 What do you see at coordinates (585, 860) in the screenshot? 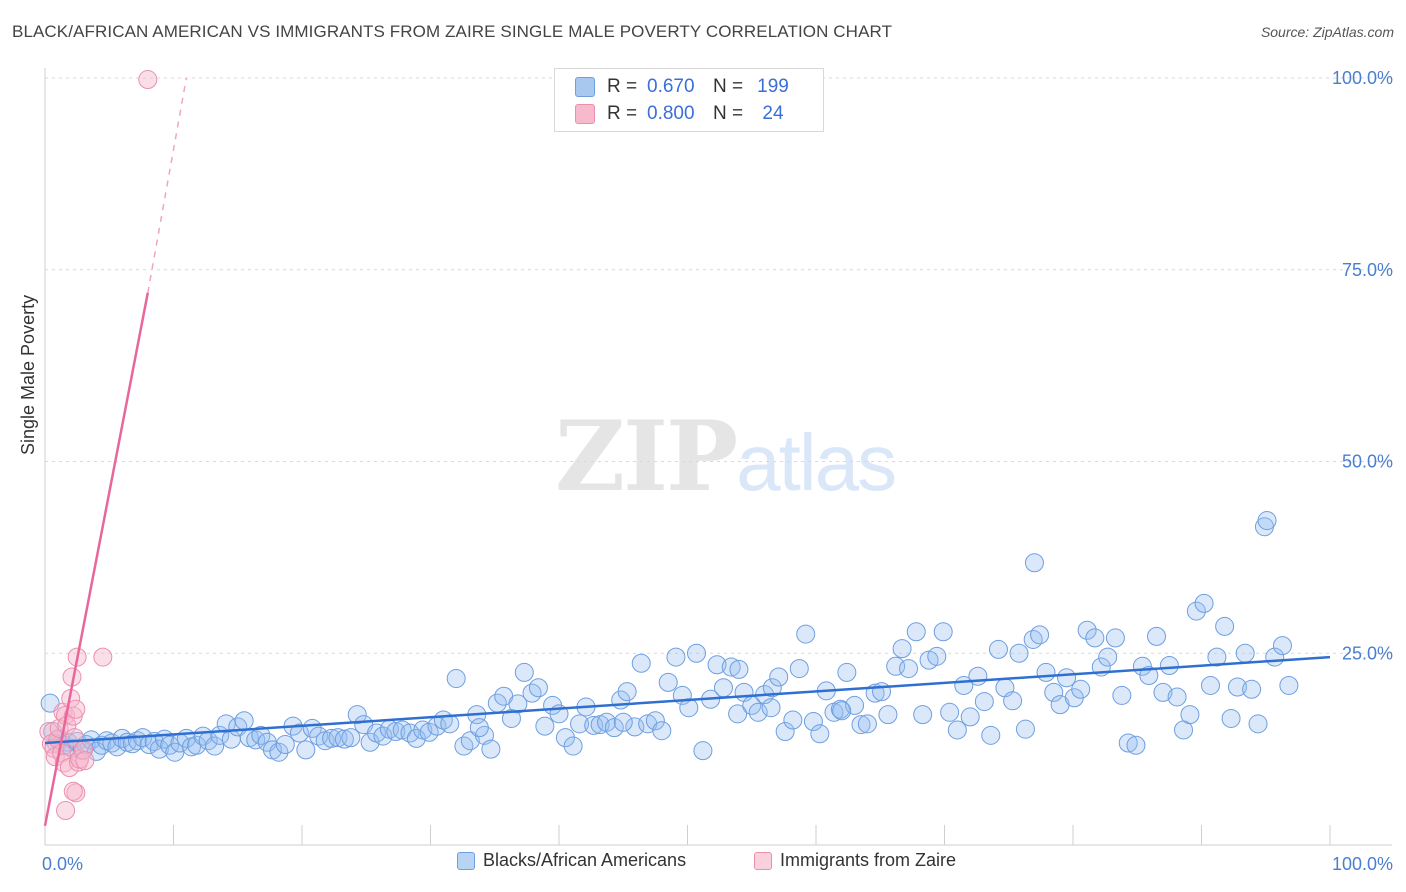
I see `legend-label-blacks: Blacks/African Americans` at bounding box center [585, 860].